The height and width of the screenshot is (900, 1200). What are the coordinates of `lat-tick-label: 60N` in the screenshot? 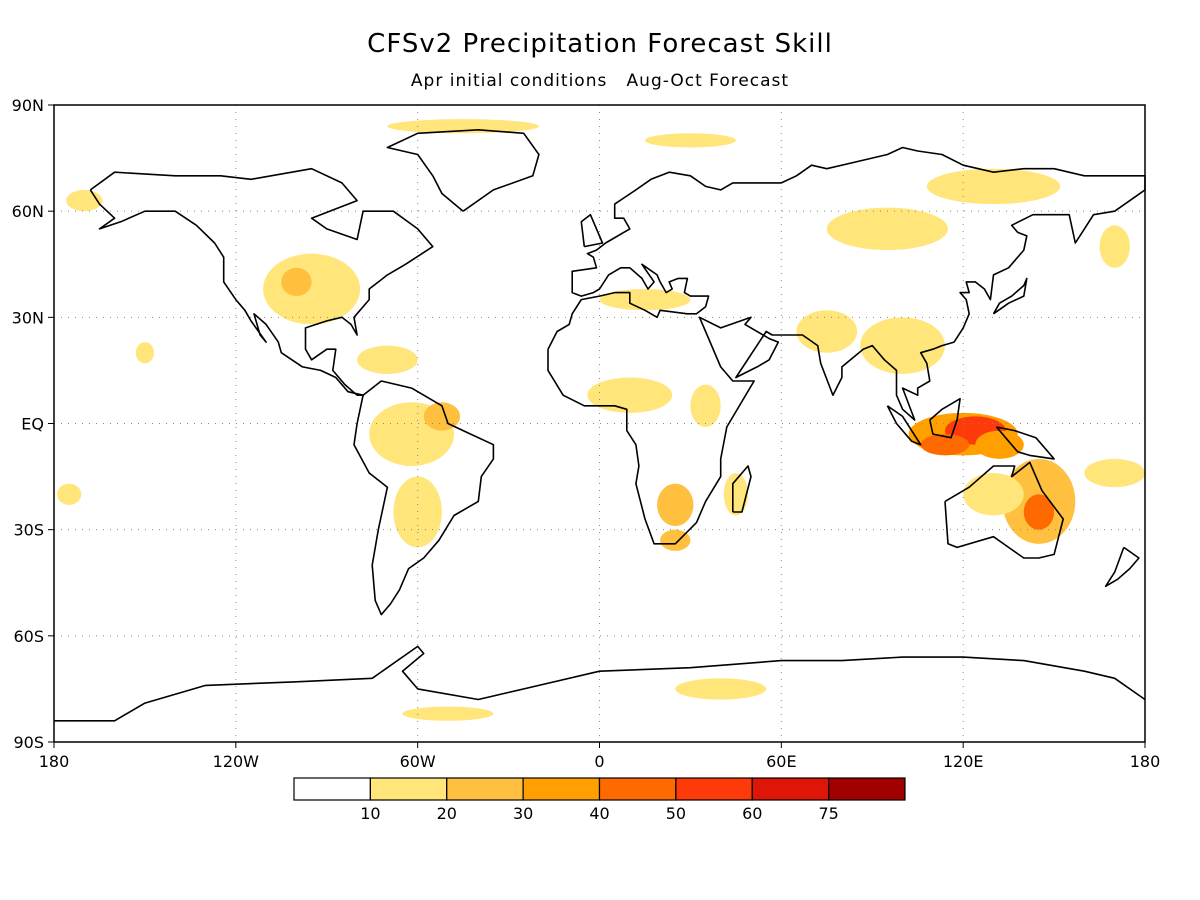 It's located at (28, 211).